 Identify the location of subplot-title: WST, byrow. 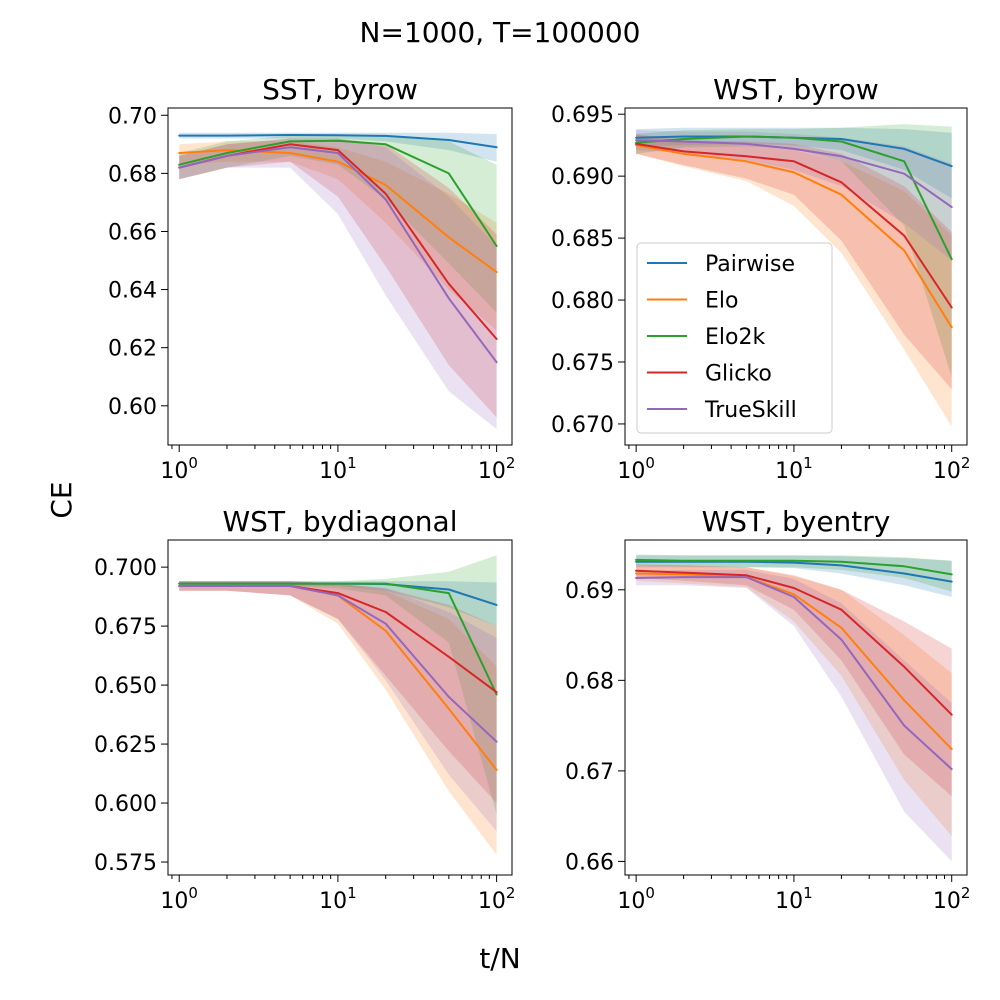
(796, 89).